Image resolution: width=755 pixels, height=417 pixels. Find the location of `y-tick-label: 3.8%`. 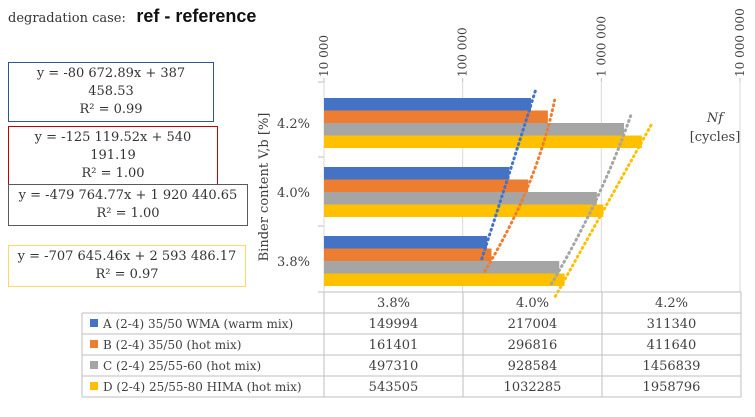

y-tick-label: 3.8% is located at coordinates (293, 262).